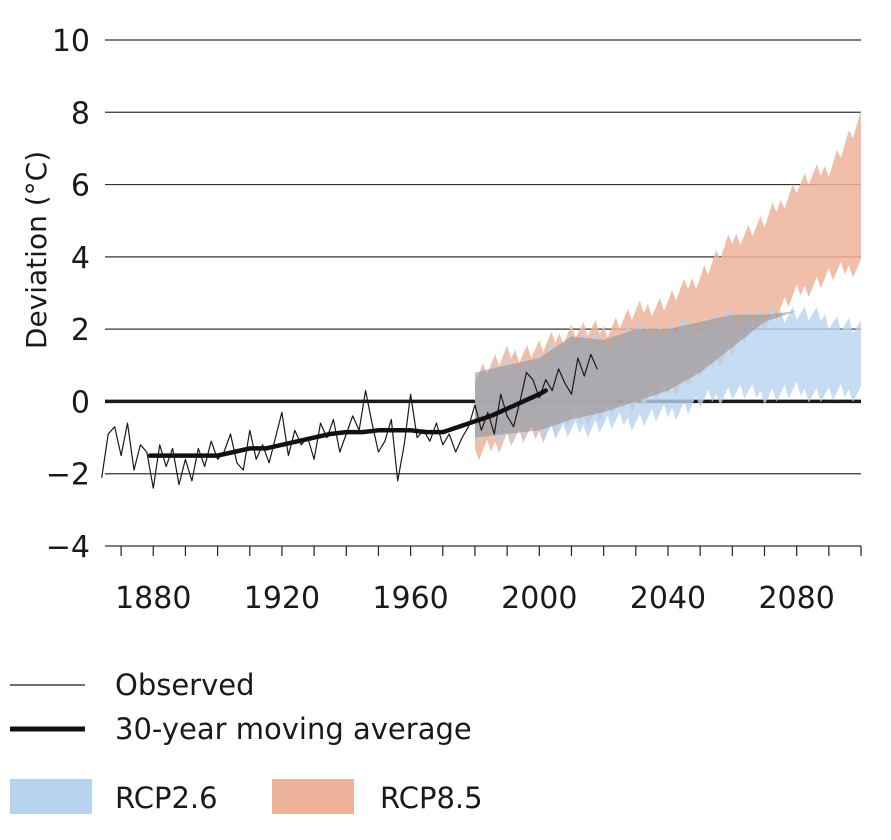 The image size is (891, 840). I want to click on x-tick-labels: 1880 1920 1960 2000 2040 2080, so click(475, 598).